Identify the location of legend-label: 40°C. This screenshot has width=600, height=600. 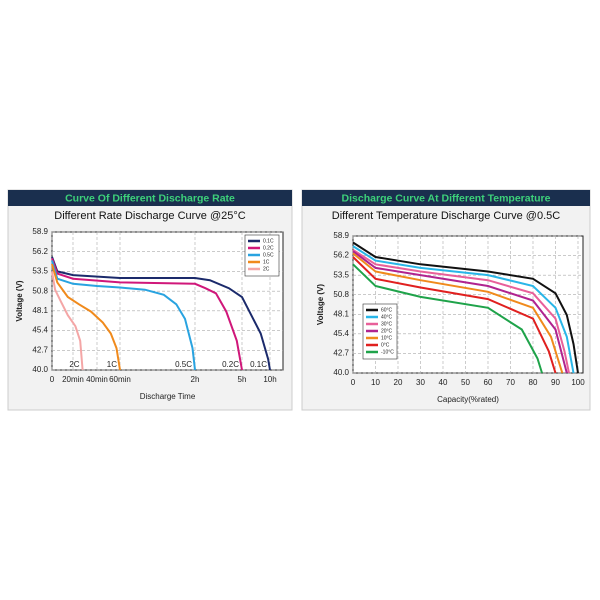
(387, 317).